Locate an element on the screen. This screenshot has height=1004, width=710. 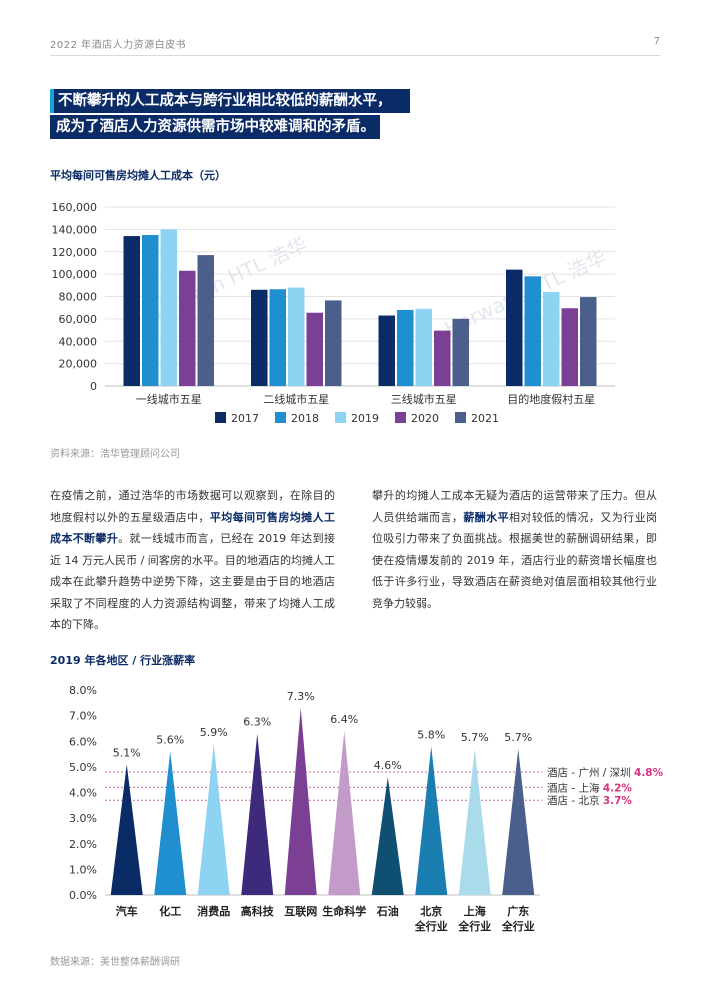
category-label: 互联网 is located at coordinates (300, 911).